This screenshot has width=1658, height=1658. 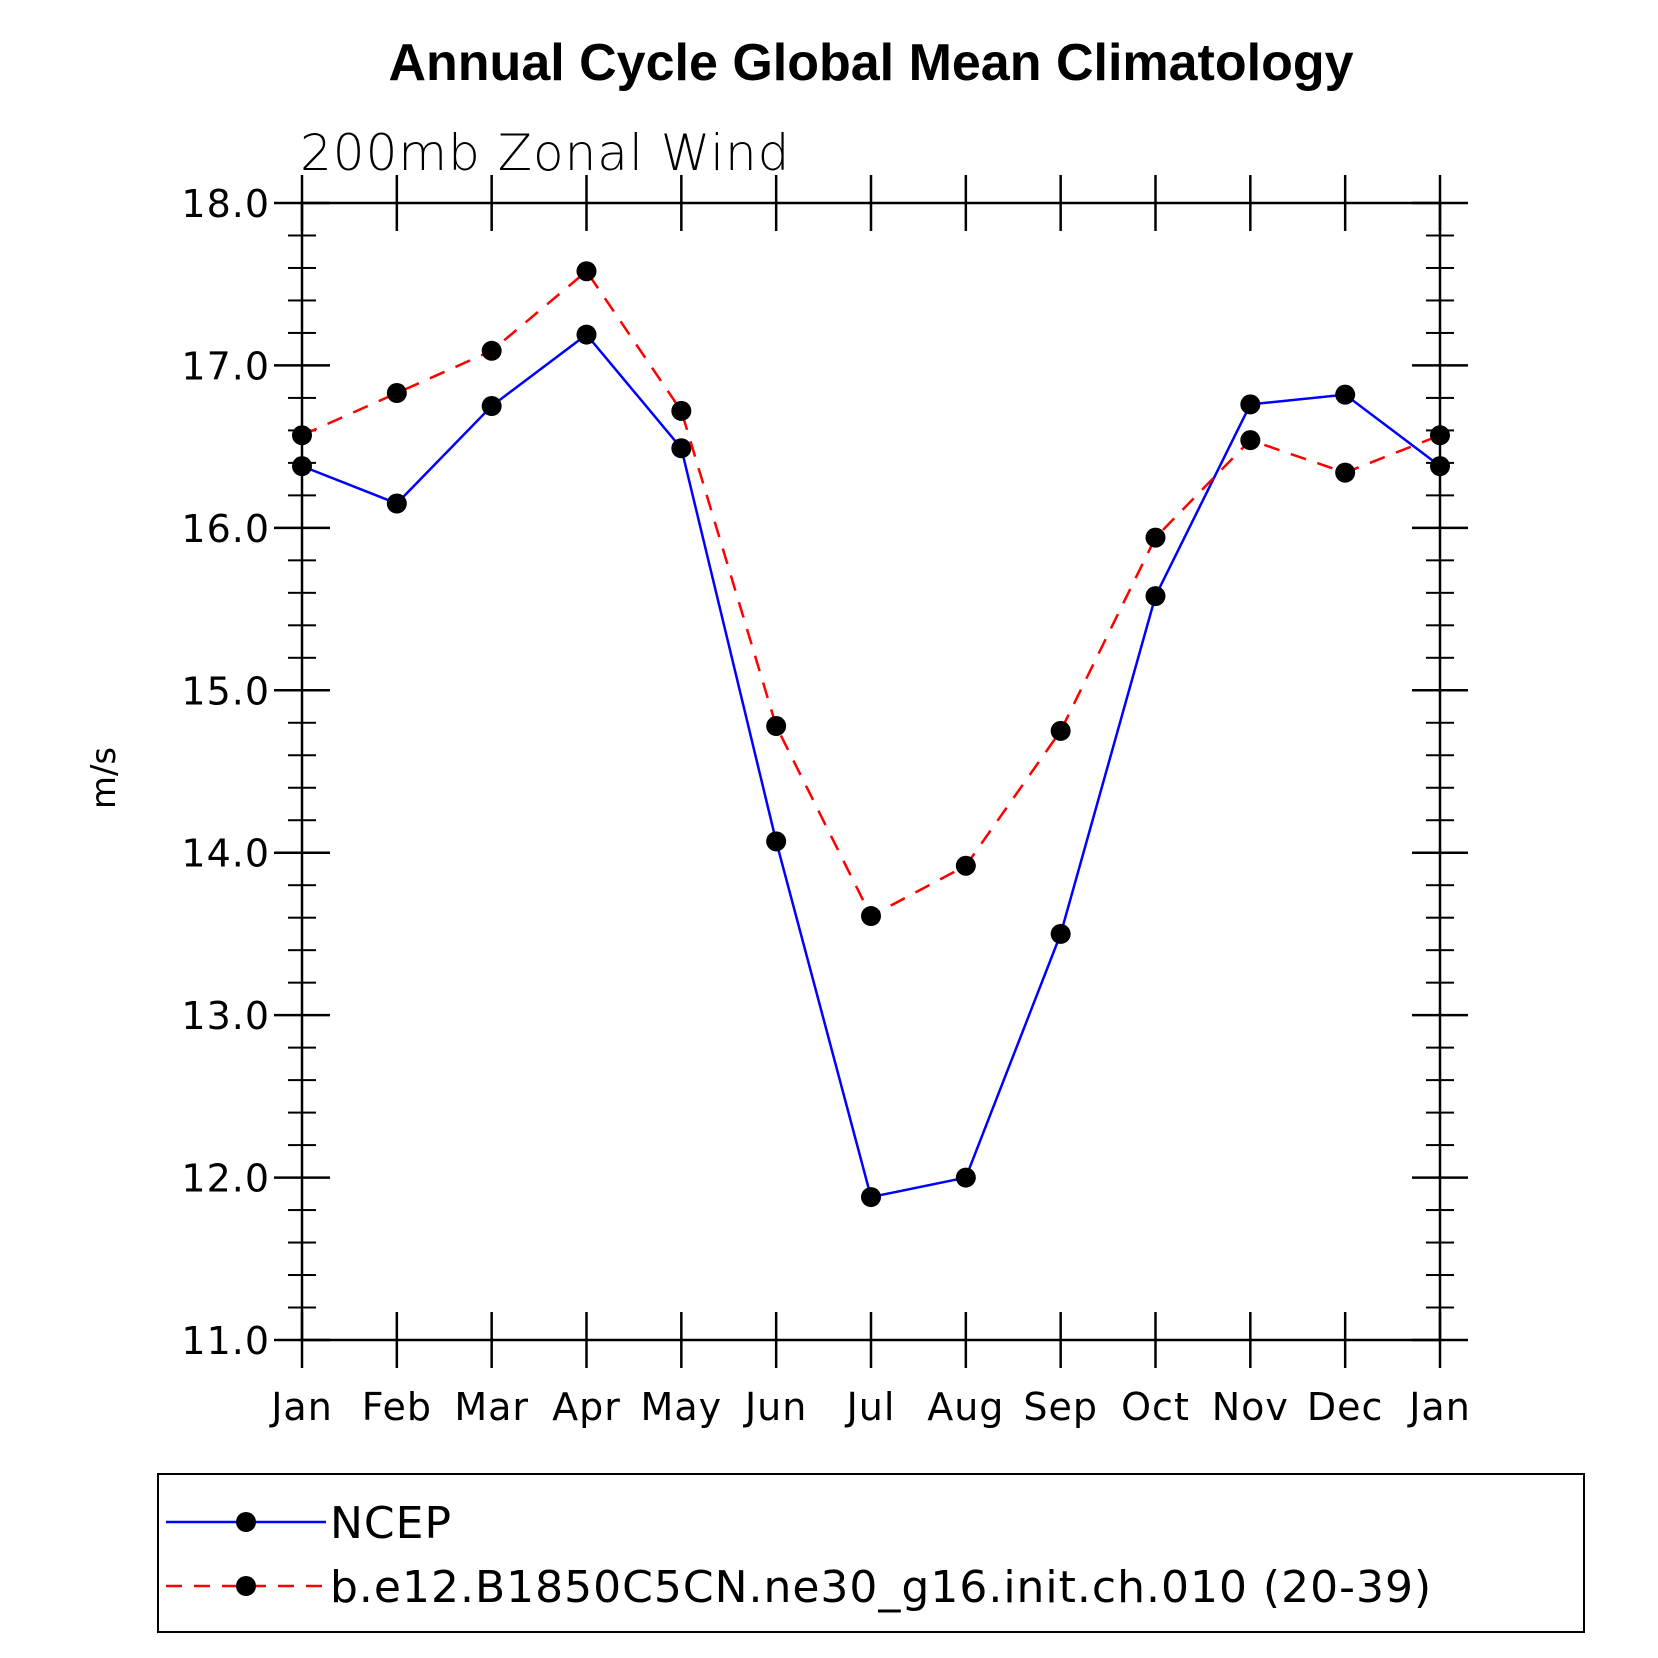 I want to click on chart-subtitle: 200mb Zonal Wind, so click(x=545, y=153).